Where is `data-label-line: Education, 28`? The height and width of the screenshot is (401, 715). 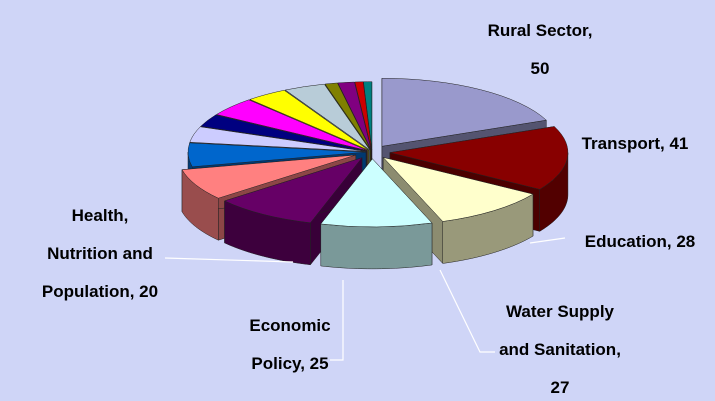 data-label-line: Education, 28 is located at coordinates (640, 241).